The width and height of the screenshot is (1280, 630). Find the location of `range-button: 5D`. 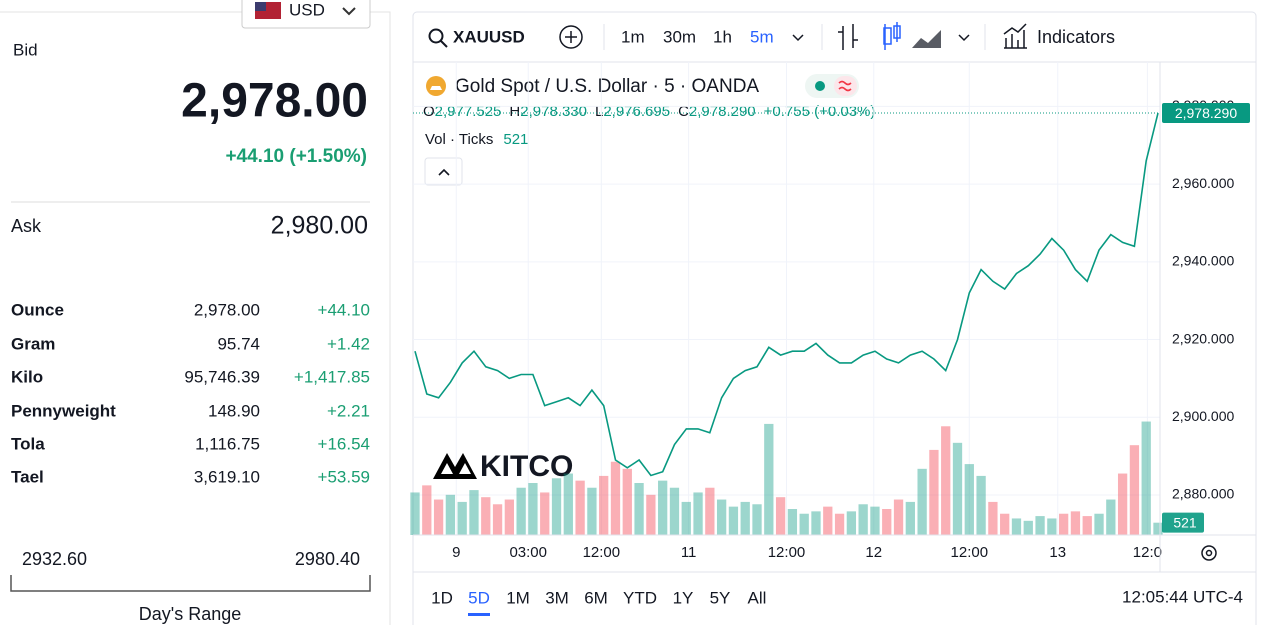

range-button: 5D is located at coordinates (479, 597).